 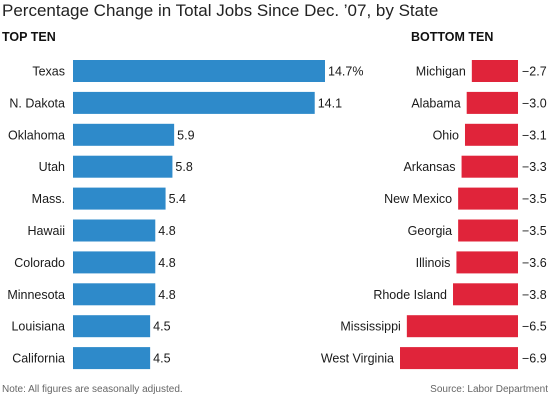 I want to click on bottom-category-label: Mississippi, so click(x=370, y=327).